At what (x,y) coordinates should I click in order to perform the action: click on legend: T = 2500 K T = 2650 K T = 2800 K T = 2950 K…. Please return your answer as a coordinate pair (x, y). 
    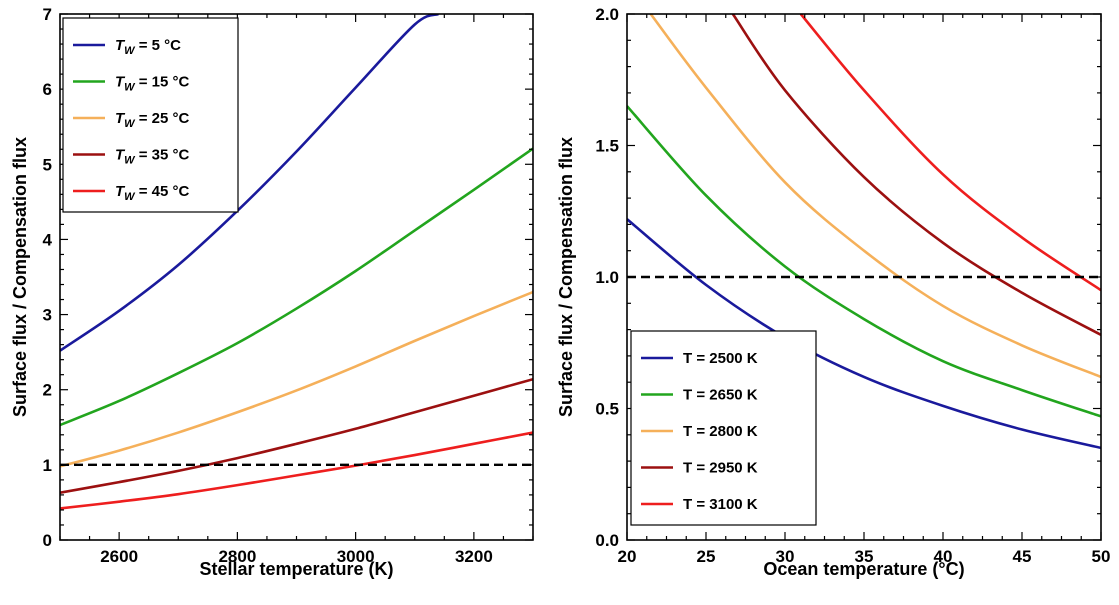
    Looking at the image, I should click on (723, 428).